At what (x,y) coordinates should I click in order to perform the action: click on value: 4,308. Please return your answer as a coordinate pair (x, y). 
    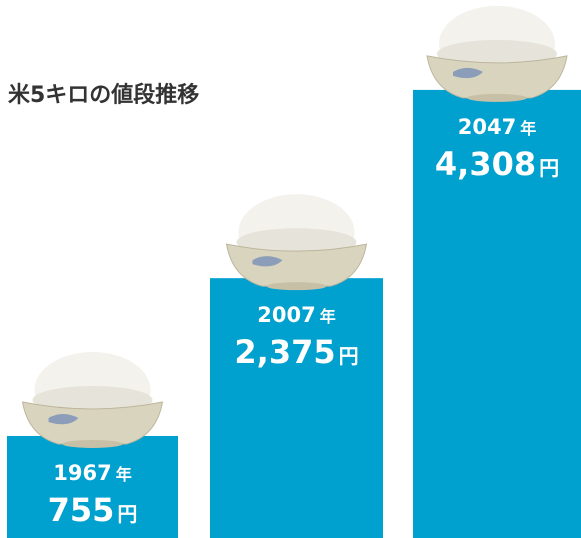
    Looking at the image, I should click on (485, 164).